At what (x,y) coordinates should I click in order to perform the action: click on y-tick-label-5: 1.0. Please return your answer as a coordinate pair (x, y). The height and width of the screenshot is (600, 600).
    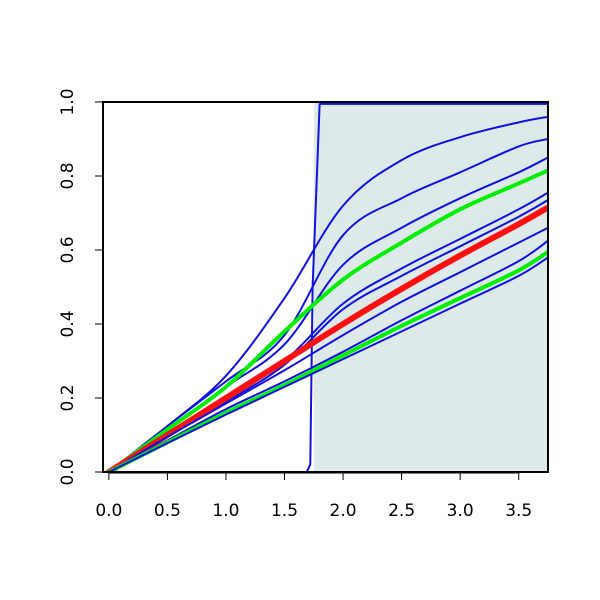
    Looking at the image, I should click on (68, 101).